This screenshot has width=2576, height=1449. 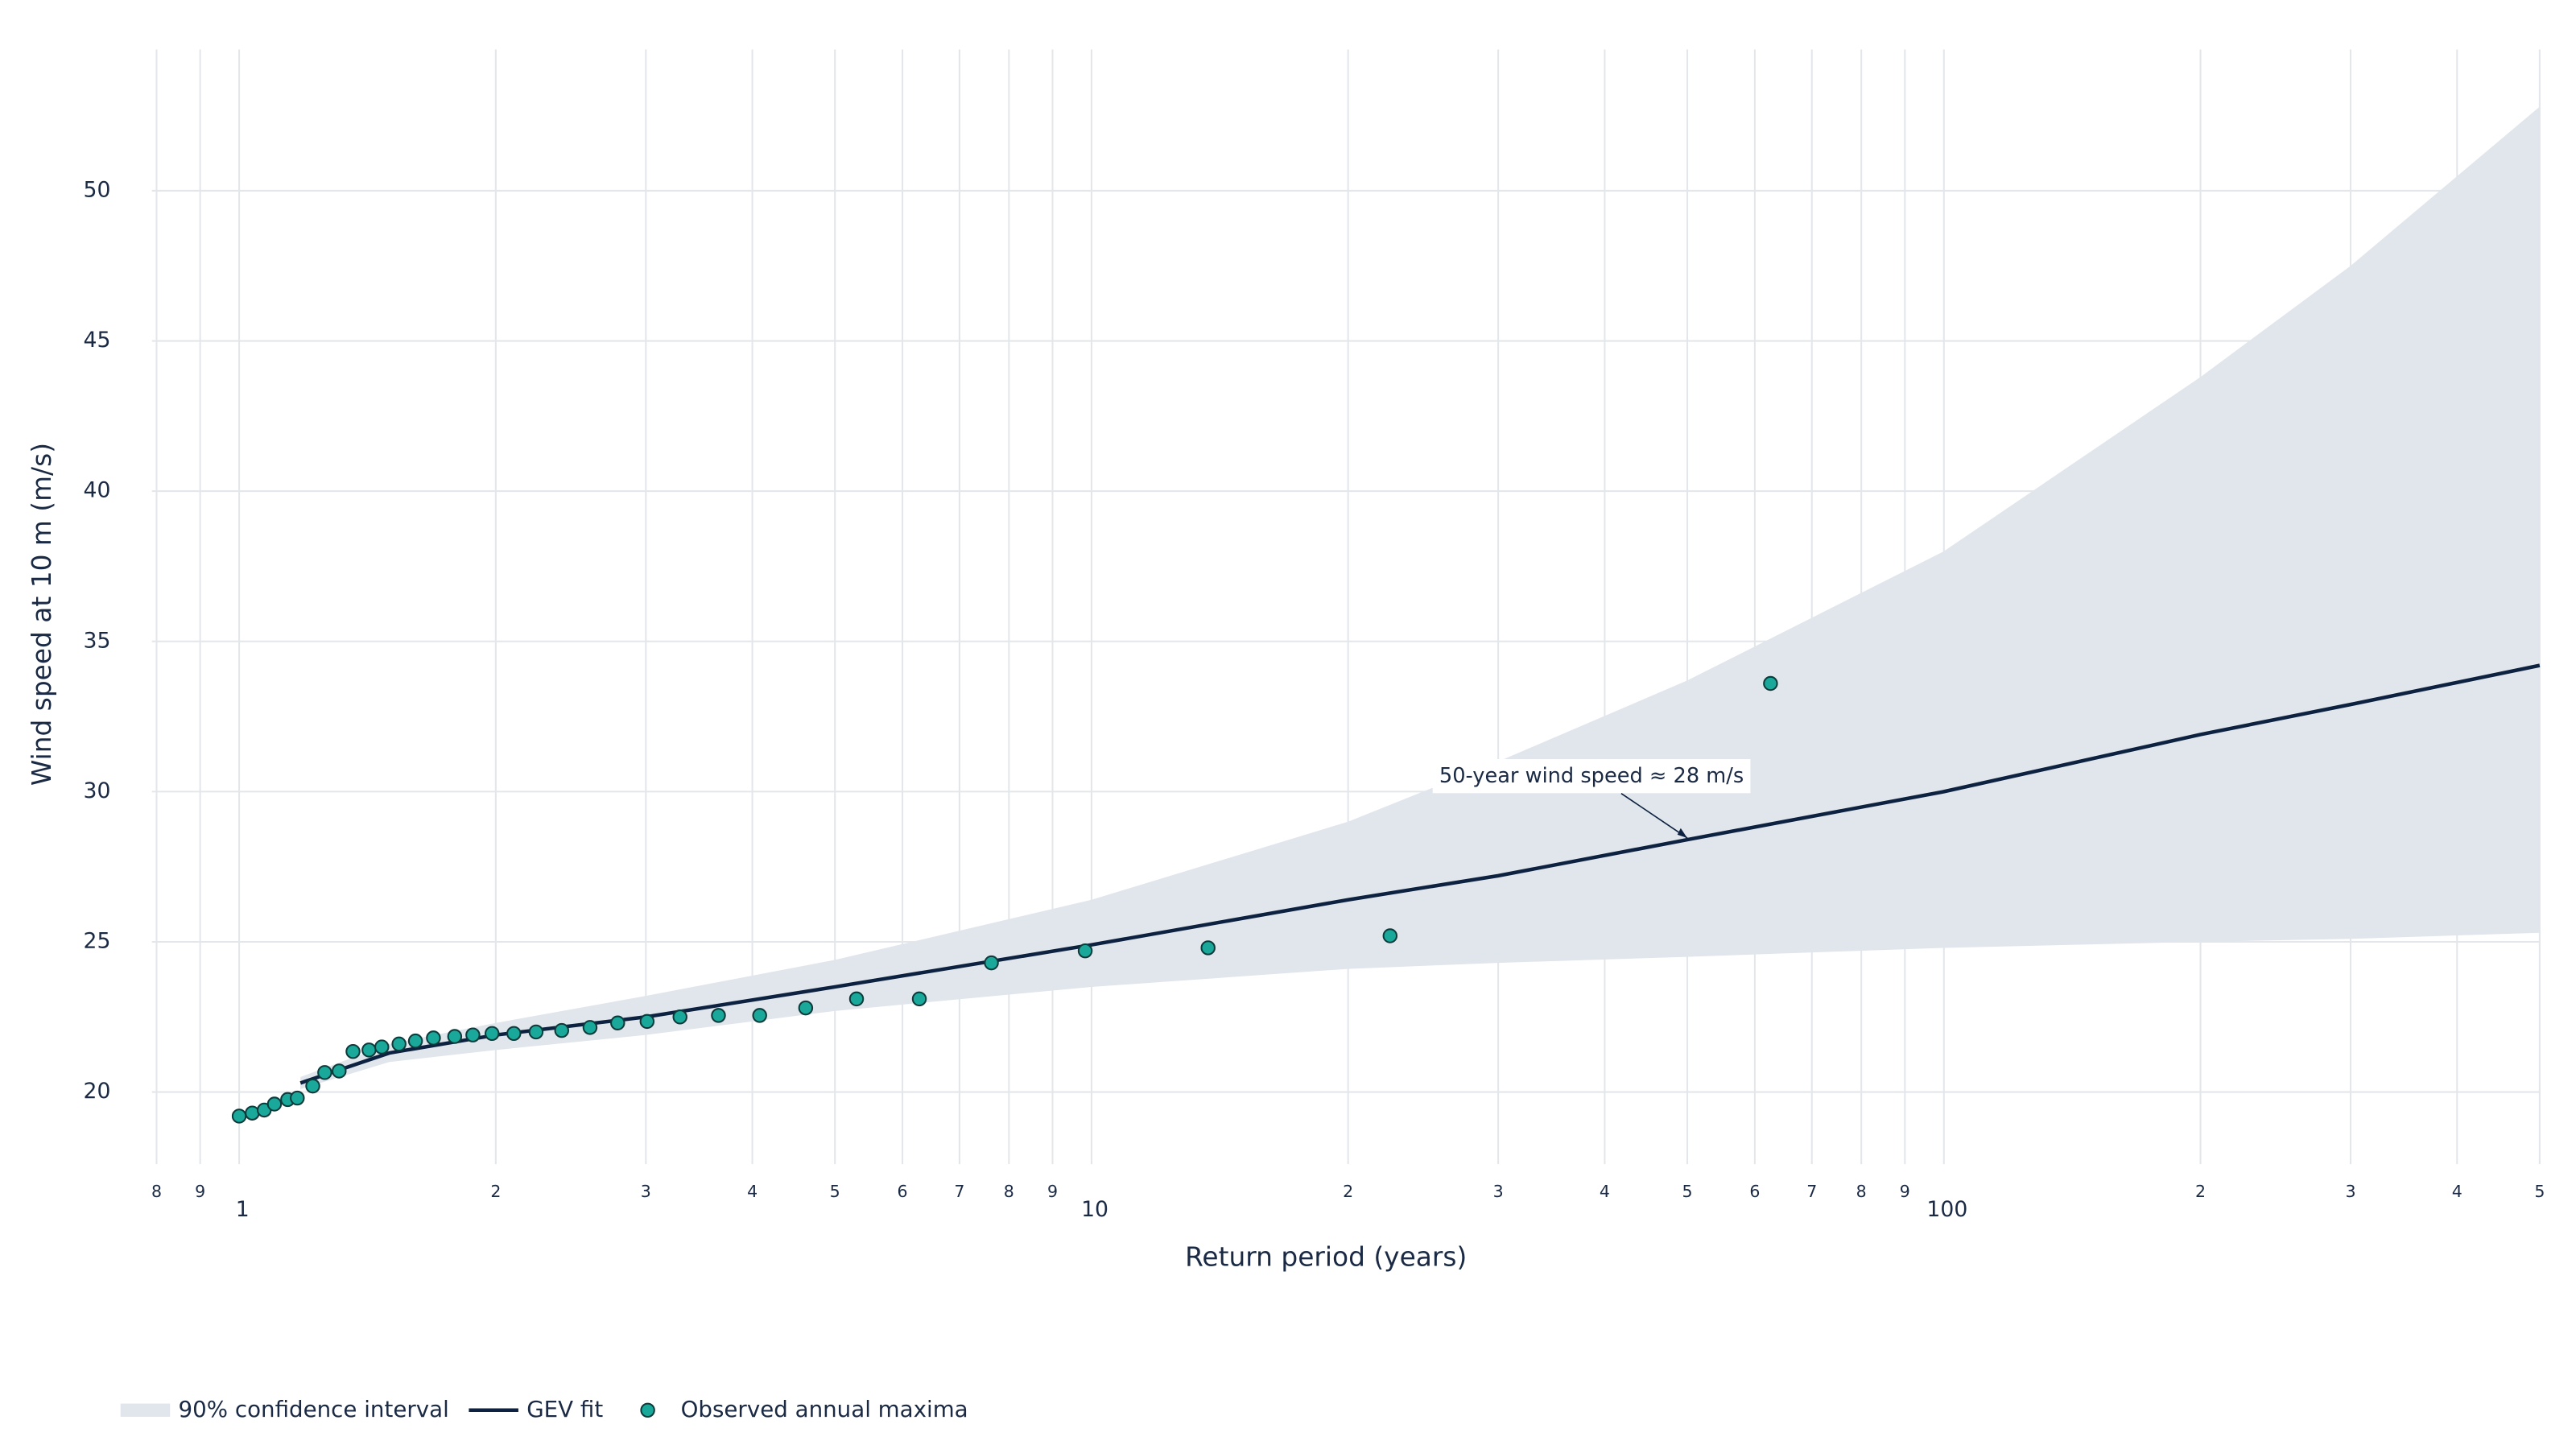 What do you see at coordinates (97, 640) in the screenshot?
I see `y-tick-label: 35` at bounding box center [97, 640].